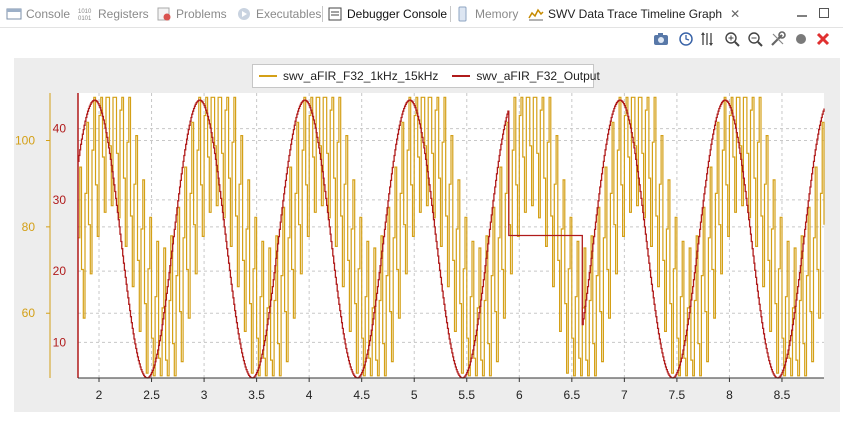 The height and width of the screenshot is (426, 843). Describe the element at coordinates (309, 395) in the screenshot. I see `x-tick-label: 4` at that location.